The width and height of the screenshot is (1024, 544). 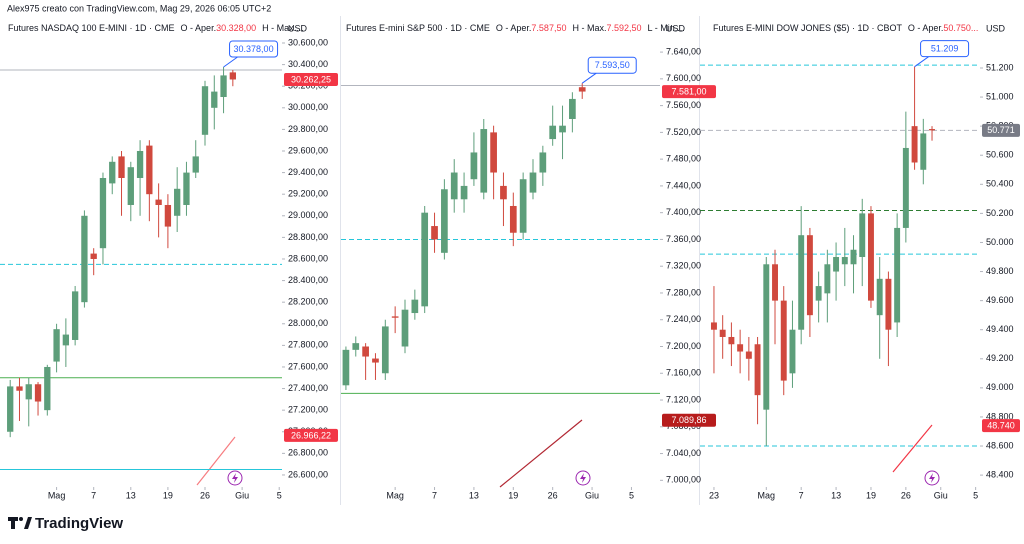 What do you see at coordinates (308, 42) in the screenshot?
I see `y-tick-label: 30.600,00` at bounding box center [308, 42].